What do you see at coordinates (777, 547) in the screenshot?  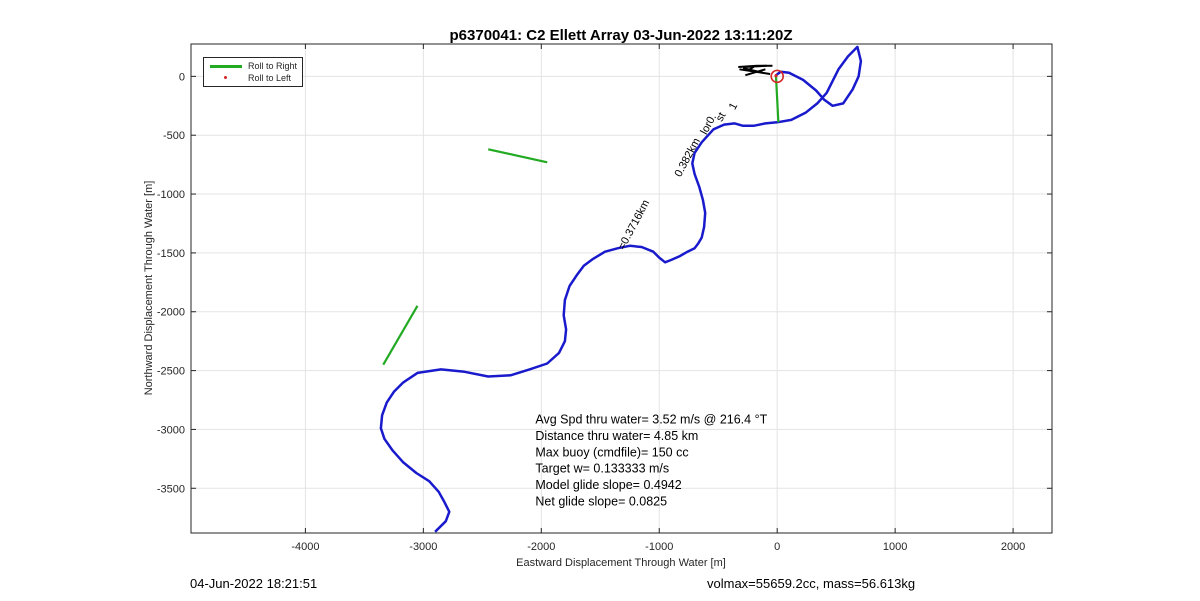 I see `x-tick-label: 0` at bounding box center [777, 547].